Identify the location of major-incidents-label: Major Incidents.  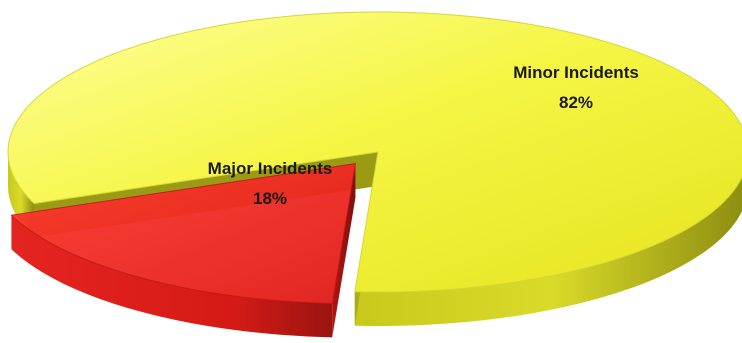
(270, 168).